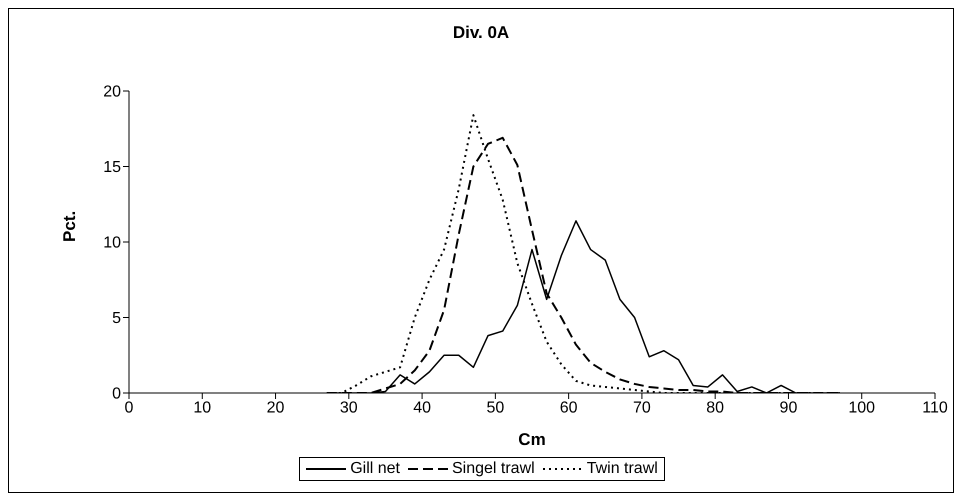 This screenshot has height=503, width=964. What do you see at coordinates (70, 226) in the screenshot?
I see `y-axis-title: Pct.` at bounding box center [70, 226].